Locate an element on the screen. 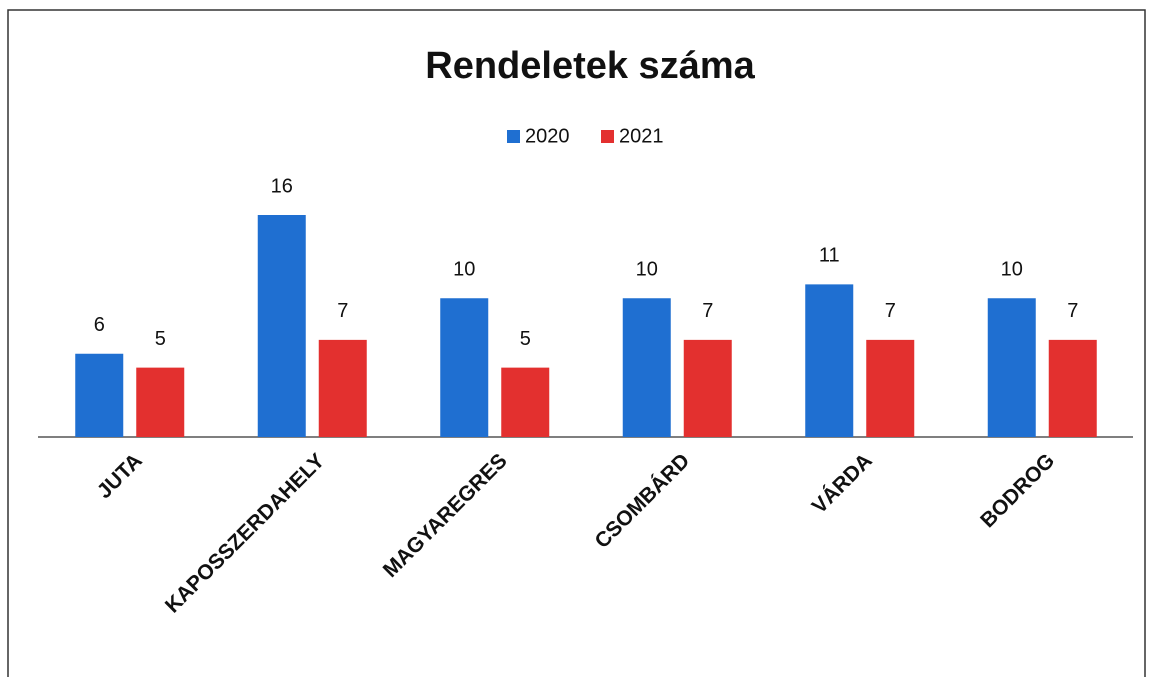  value-label: 16 is located at coordinates (282, 186).